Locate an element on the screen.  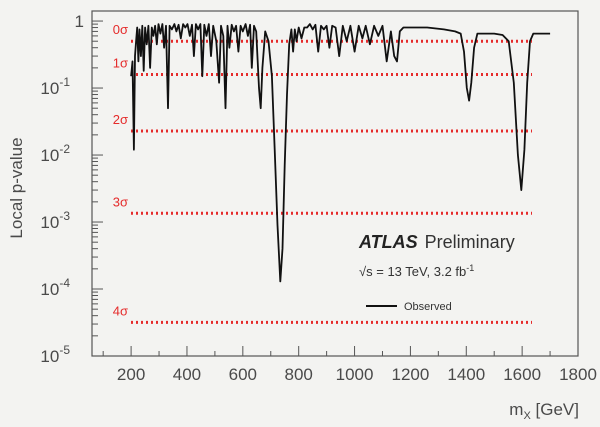
atlas-status: Preliminary is located at coordinates (470, 242).